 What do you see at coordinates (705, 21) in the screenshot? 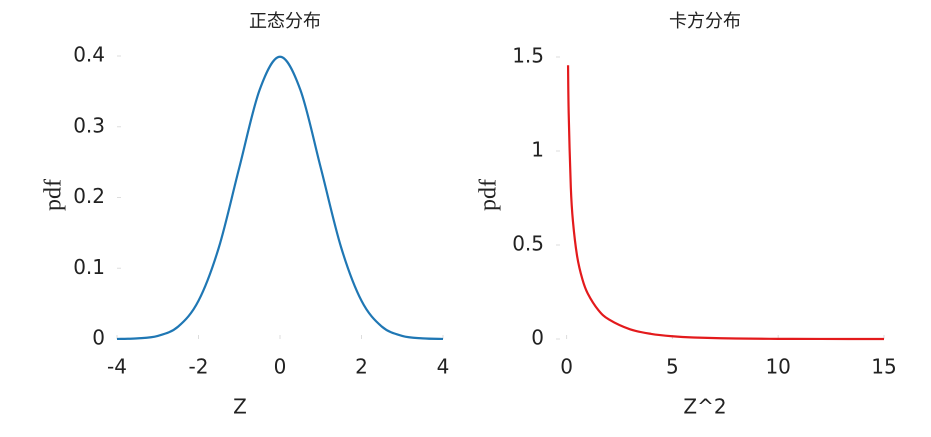
I see `chart-title: 卡方分布` at bounding box center [705, 21].